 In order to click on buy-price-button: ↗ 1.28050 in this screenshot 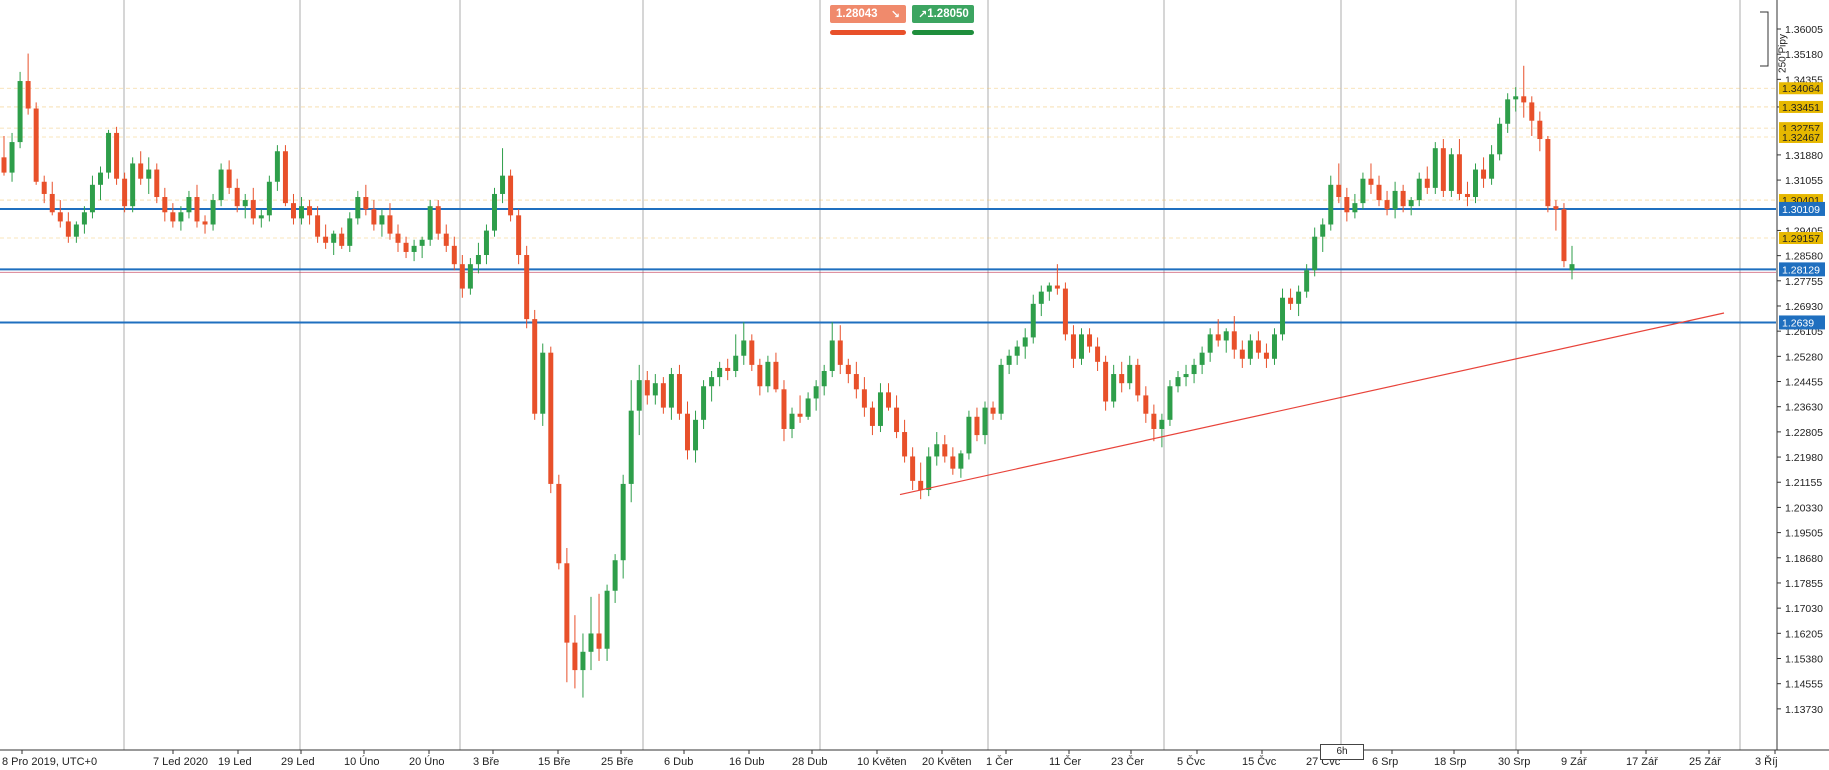, I will do `click(943, 14)`.